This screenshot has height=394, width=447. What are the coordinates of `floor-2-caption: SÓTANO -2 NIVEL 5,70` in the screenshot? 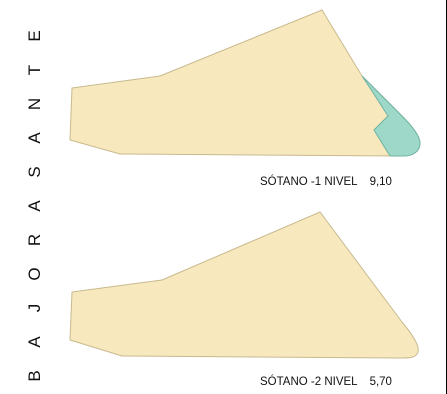 It's located at (326, 382).